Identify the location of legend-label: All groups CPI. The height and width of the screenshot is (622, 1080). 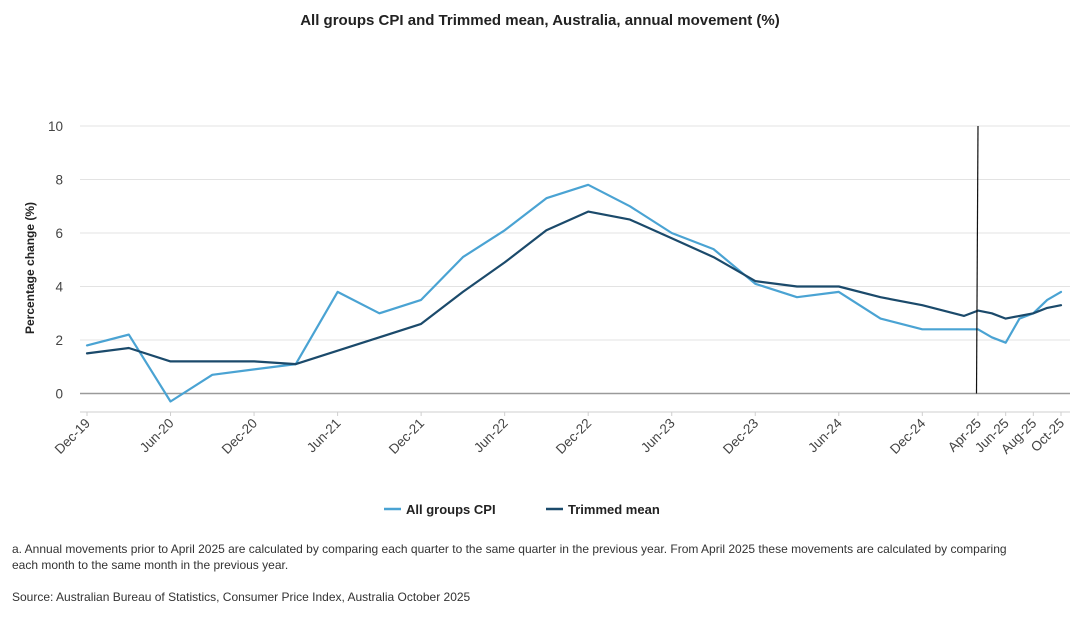
(451, 509).